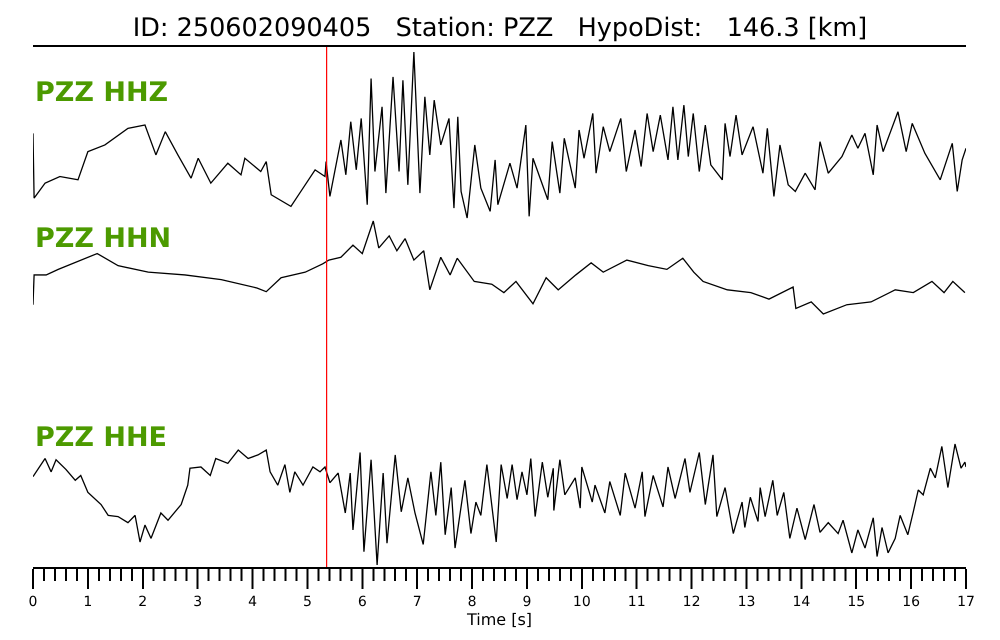 The width and height of the screenshot is (1000, 640). Describe the element at coordinates (966, 602) in the screenshot. I see `x-tick-label: 17` at that location.